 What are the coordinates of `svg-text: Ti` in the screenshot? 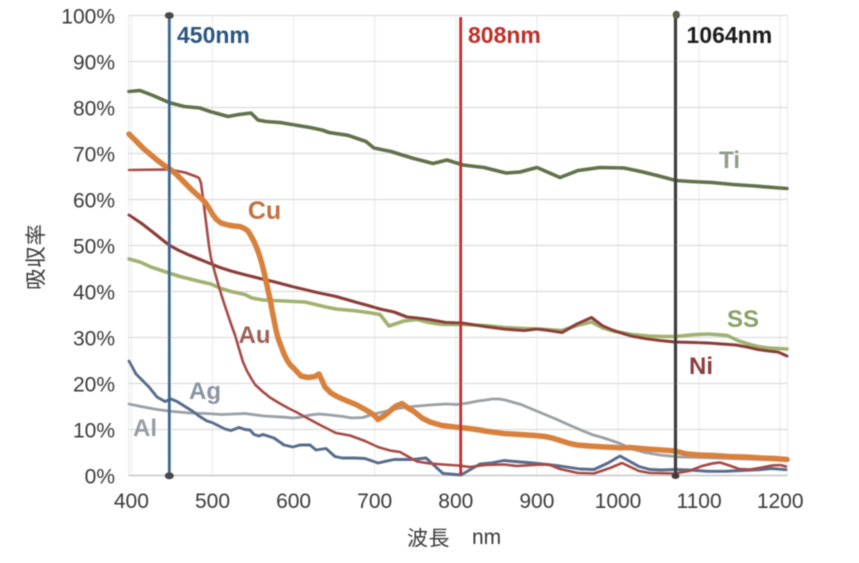 It's located at (729, 160).